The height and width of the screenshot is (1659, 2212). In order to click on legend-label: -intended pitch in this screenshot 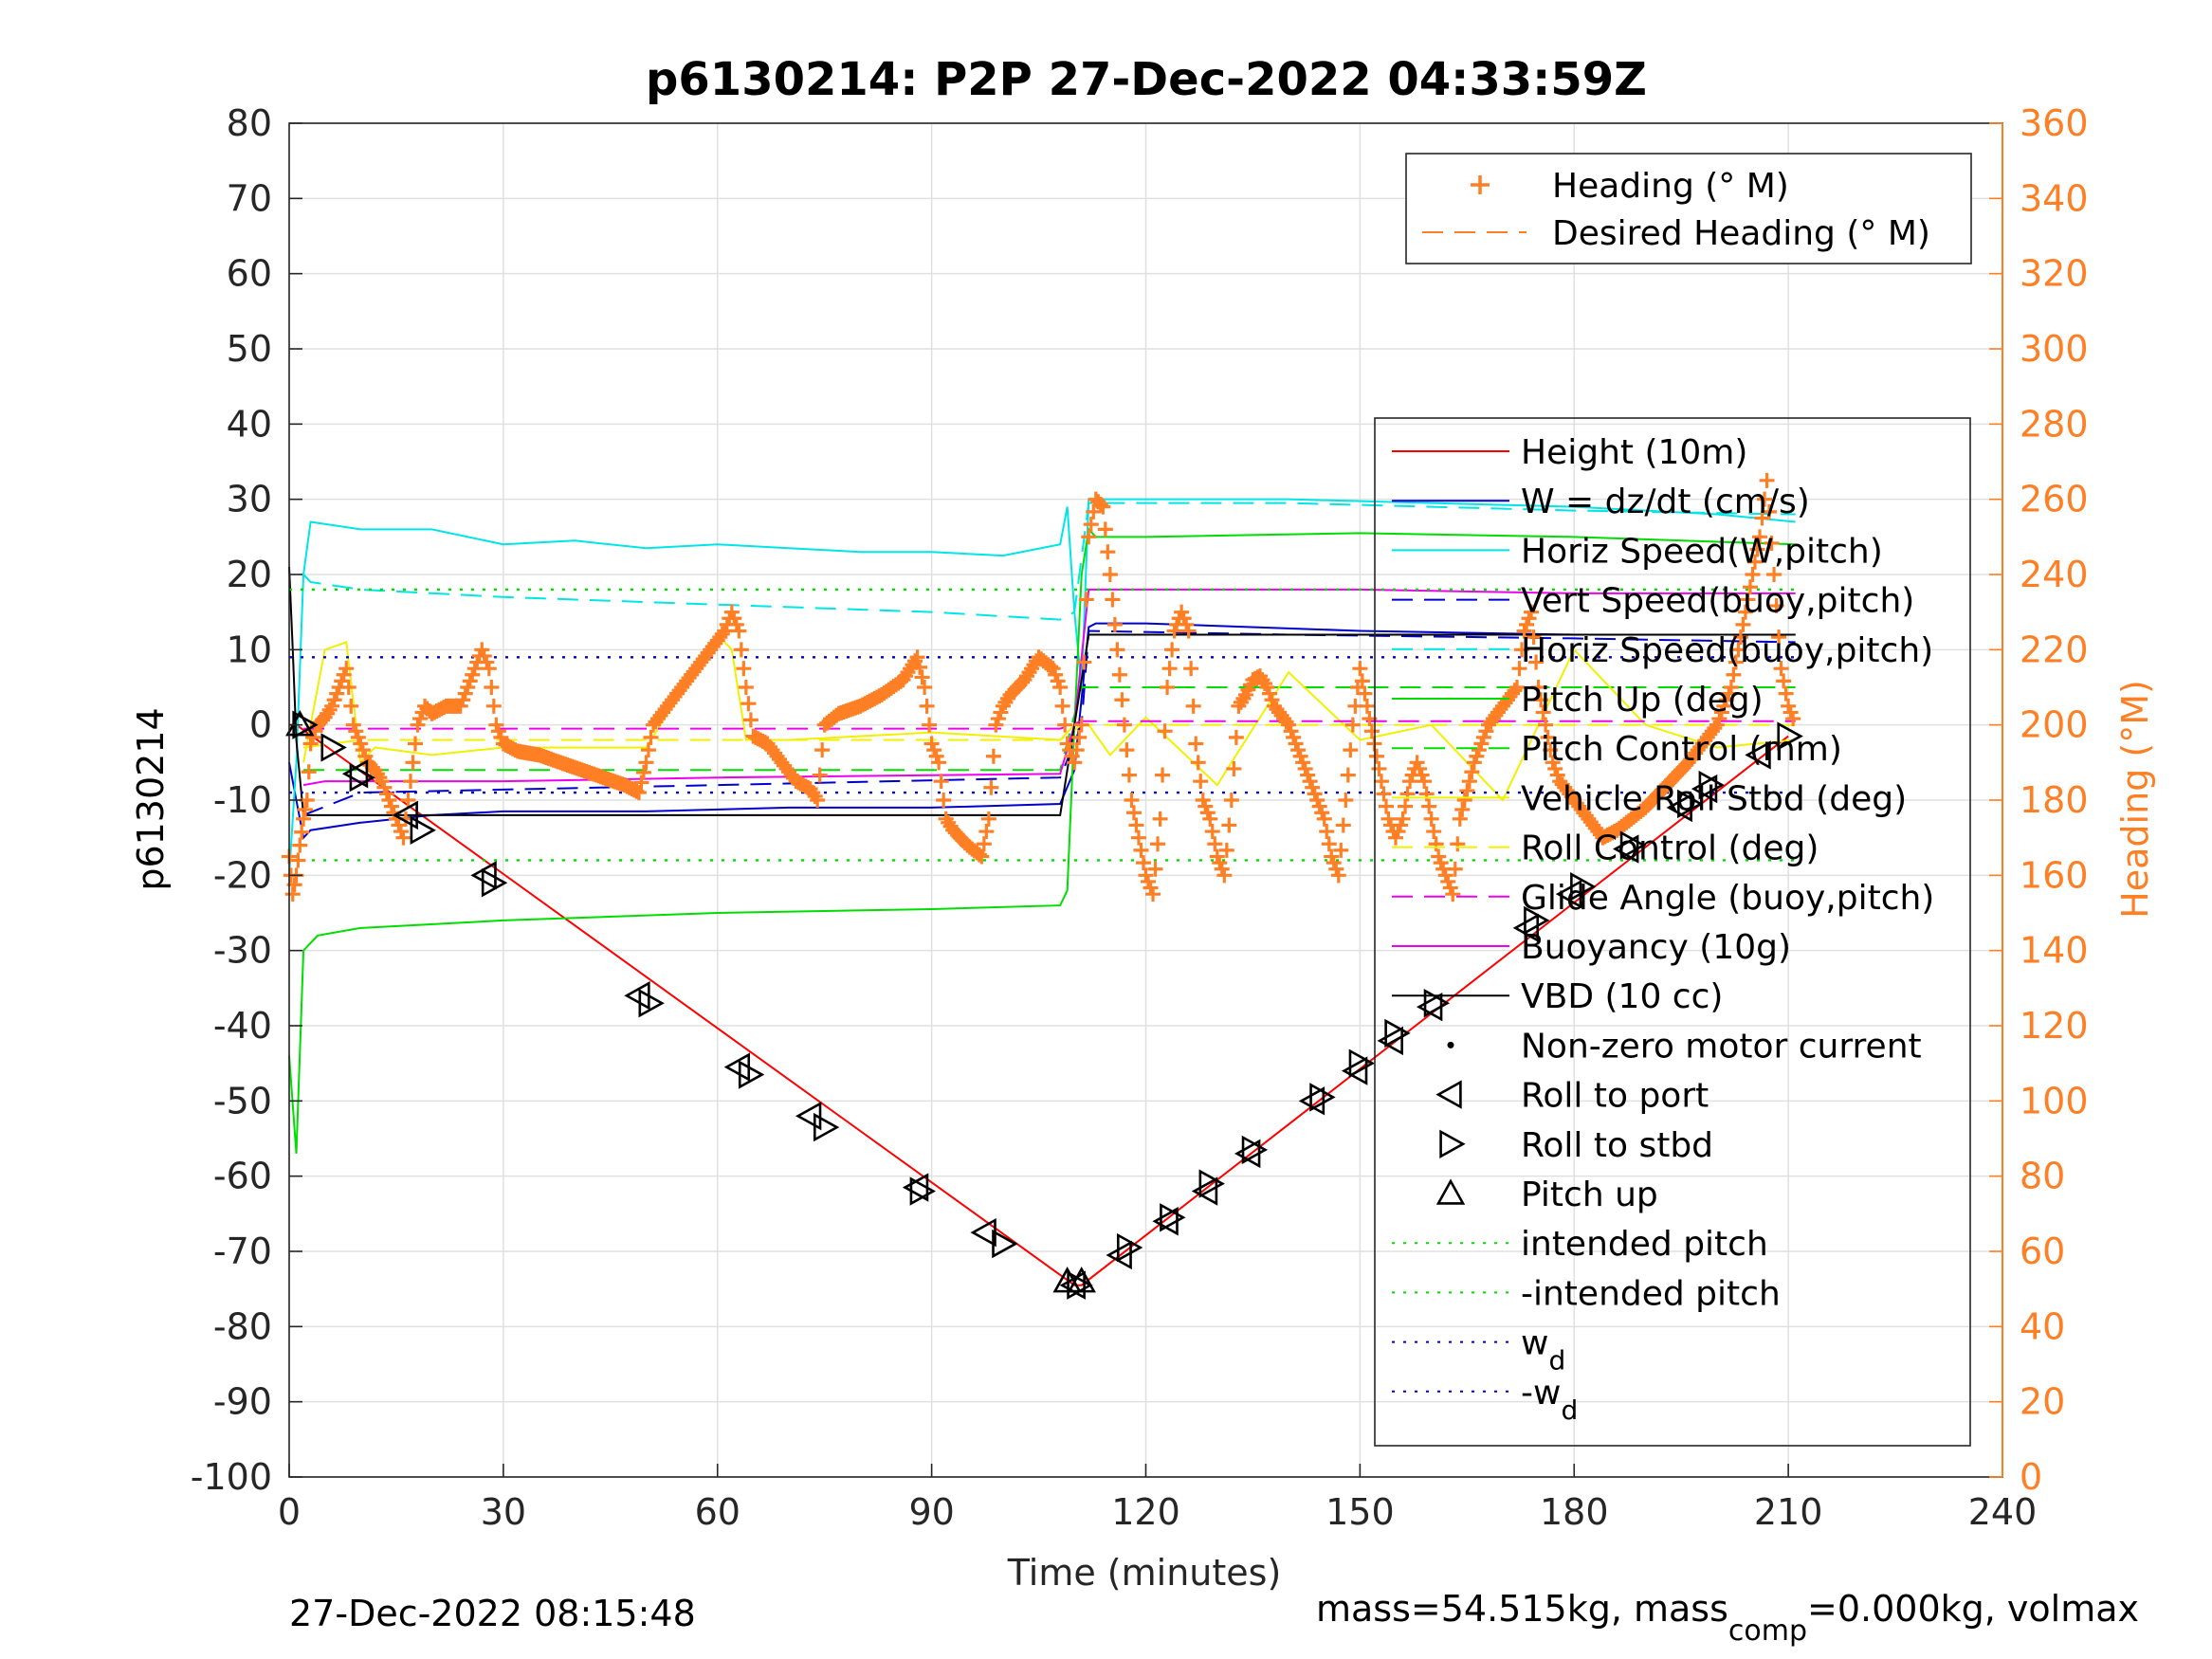, I will do `click(1651, 1293)`.